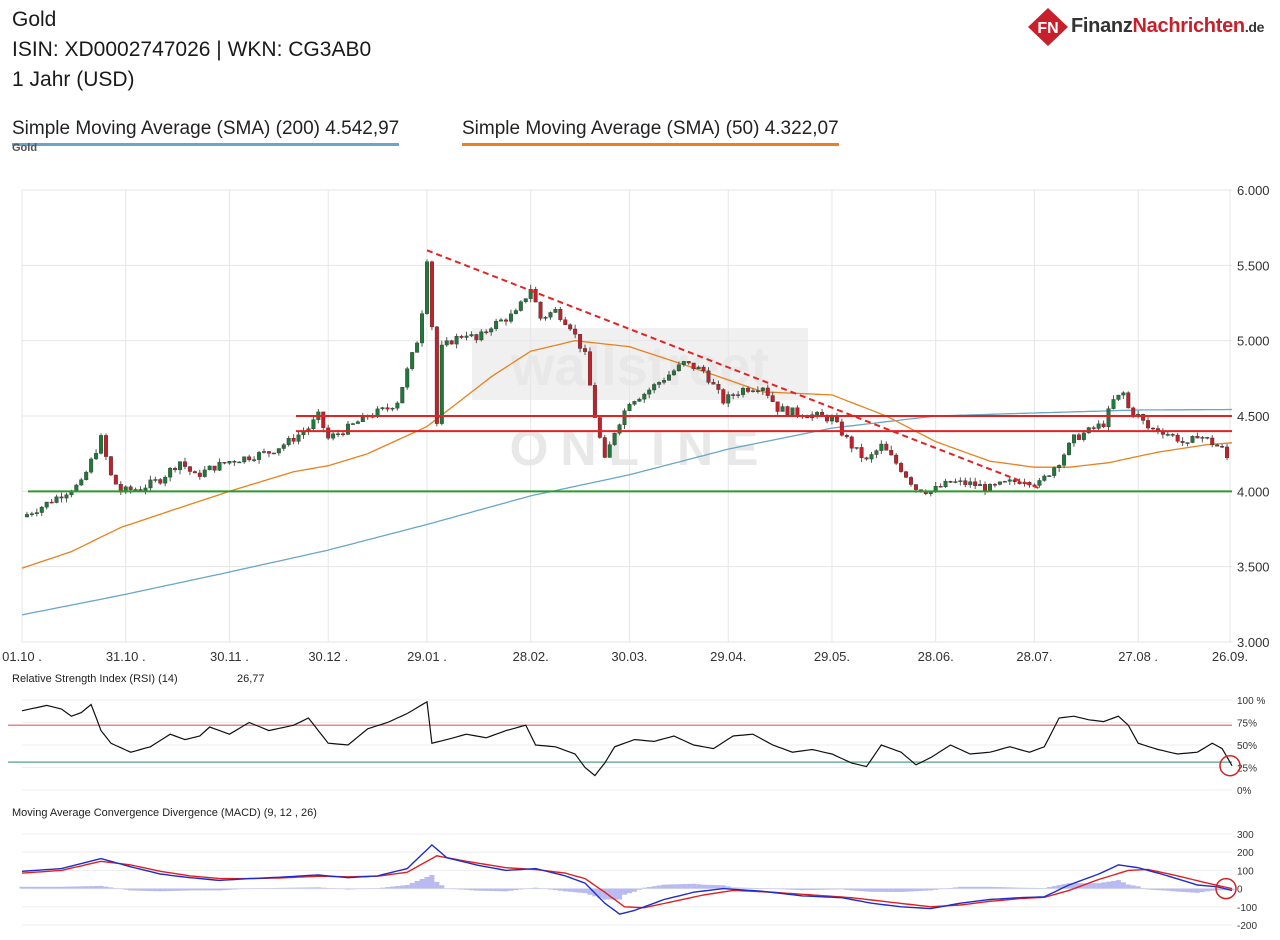 The height and width of the screenshot is (940, 1280). I want to click on price-xtick-label: 29.01 ., so click(427, 656).